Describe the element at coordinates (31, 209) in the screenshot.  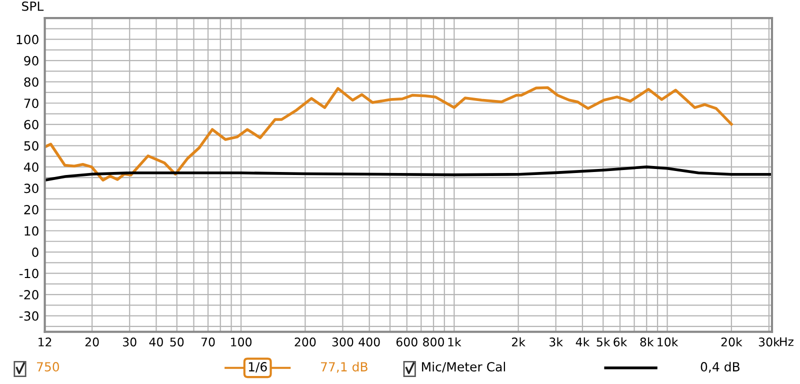
I see `y-tick-label: 20` at that location.